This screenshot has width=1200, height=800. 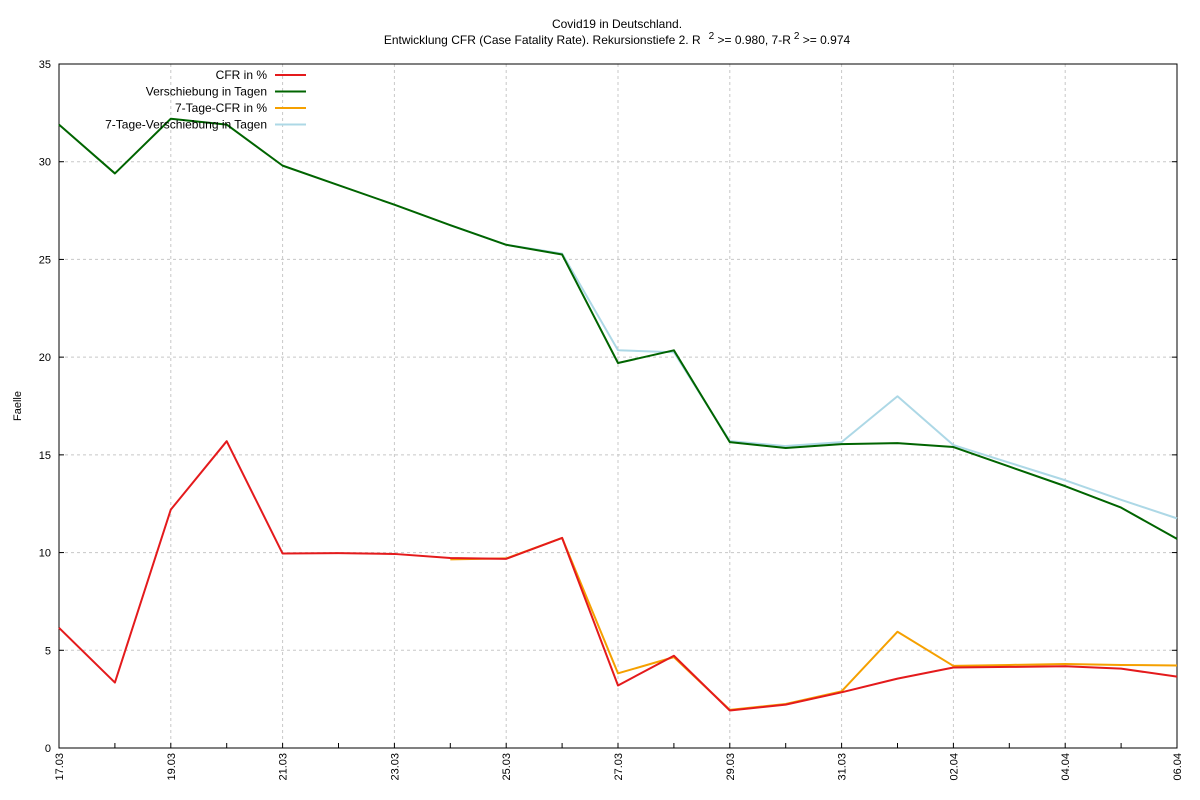 I want to click on y-tick-label: 0, so click(x=48, y=749).